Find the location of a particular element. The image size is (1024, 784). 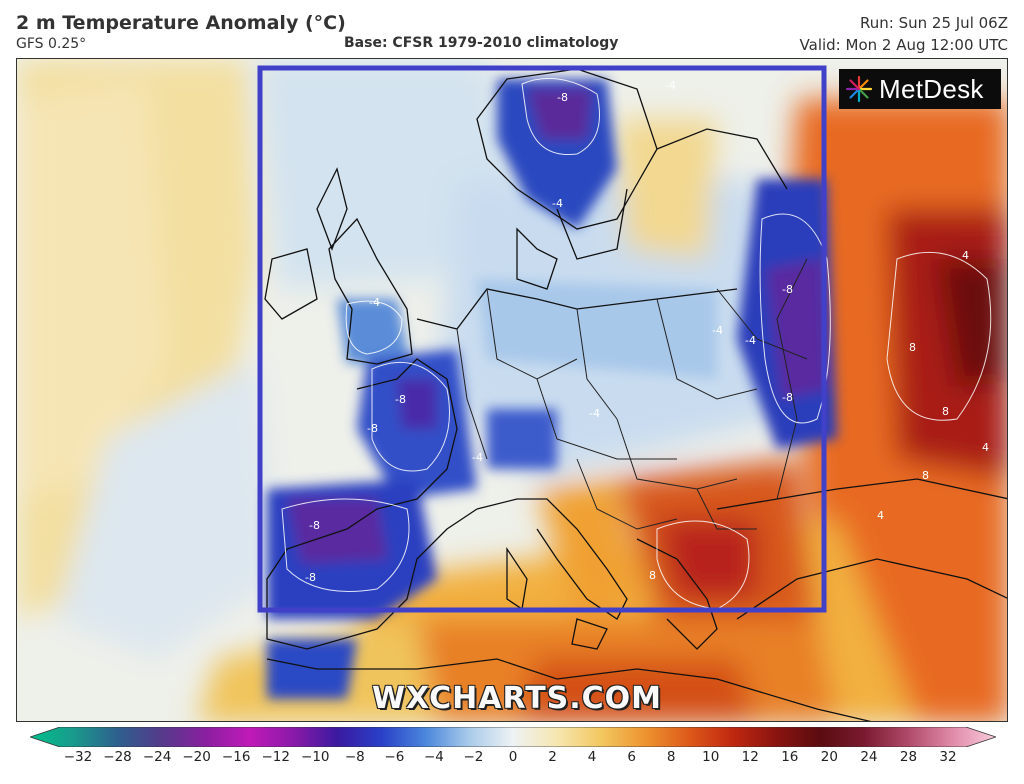

colorbar-tick-label: 4 is located at coordinates (592, 757).